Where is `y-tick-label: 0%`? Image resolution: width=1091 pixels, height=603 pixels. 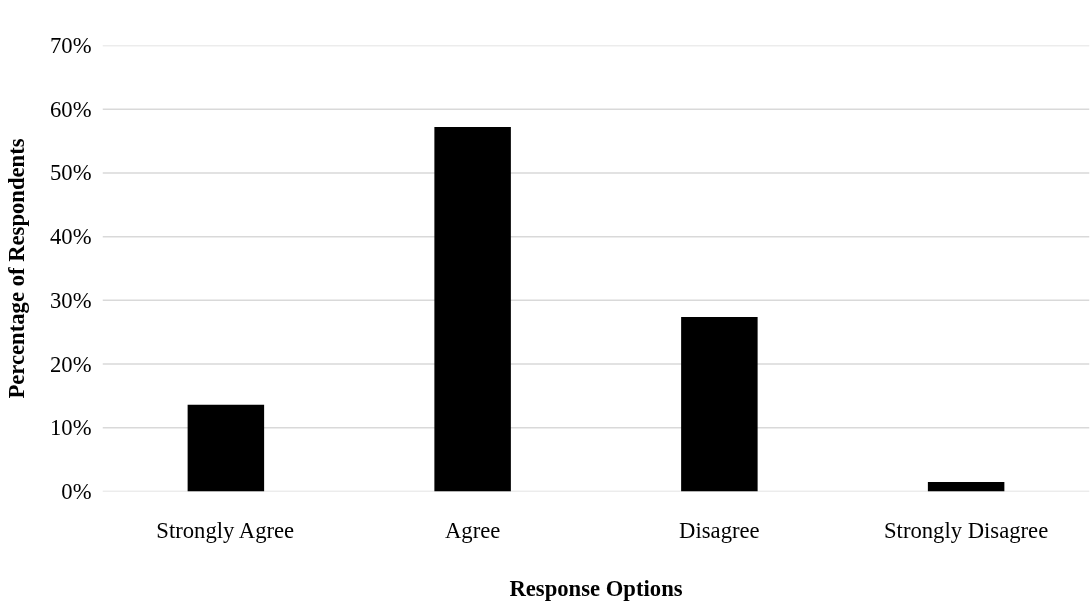 y-tick-label: 0% is located at coordinates (76, 491).